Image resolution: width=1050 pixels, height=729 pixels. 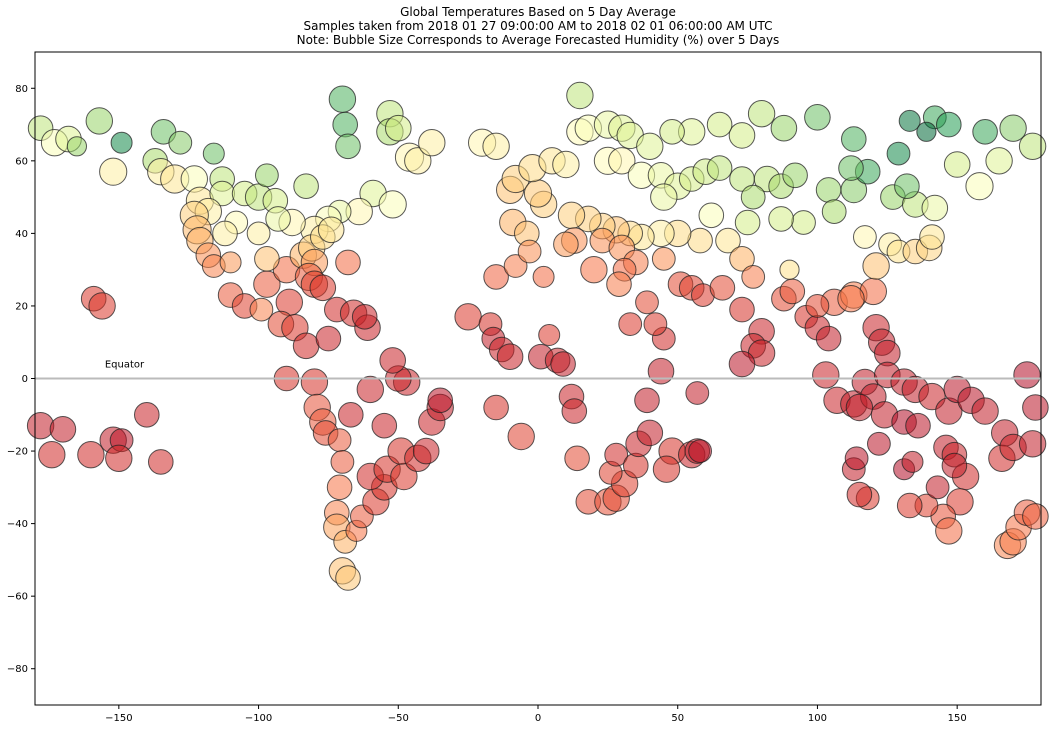 I want to click on y-tick-label: −20, so click(x=17, y=452).